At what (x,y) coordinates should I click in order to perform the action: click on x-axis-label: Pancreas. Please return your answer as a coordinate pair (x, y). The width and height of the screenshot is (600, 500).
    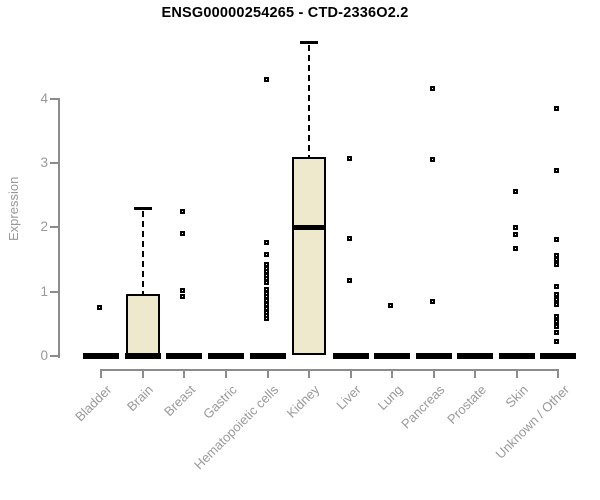
    Looking at the image, I should click on (422, 406).